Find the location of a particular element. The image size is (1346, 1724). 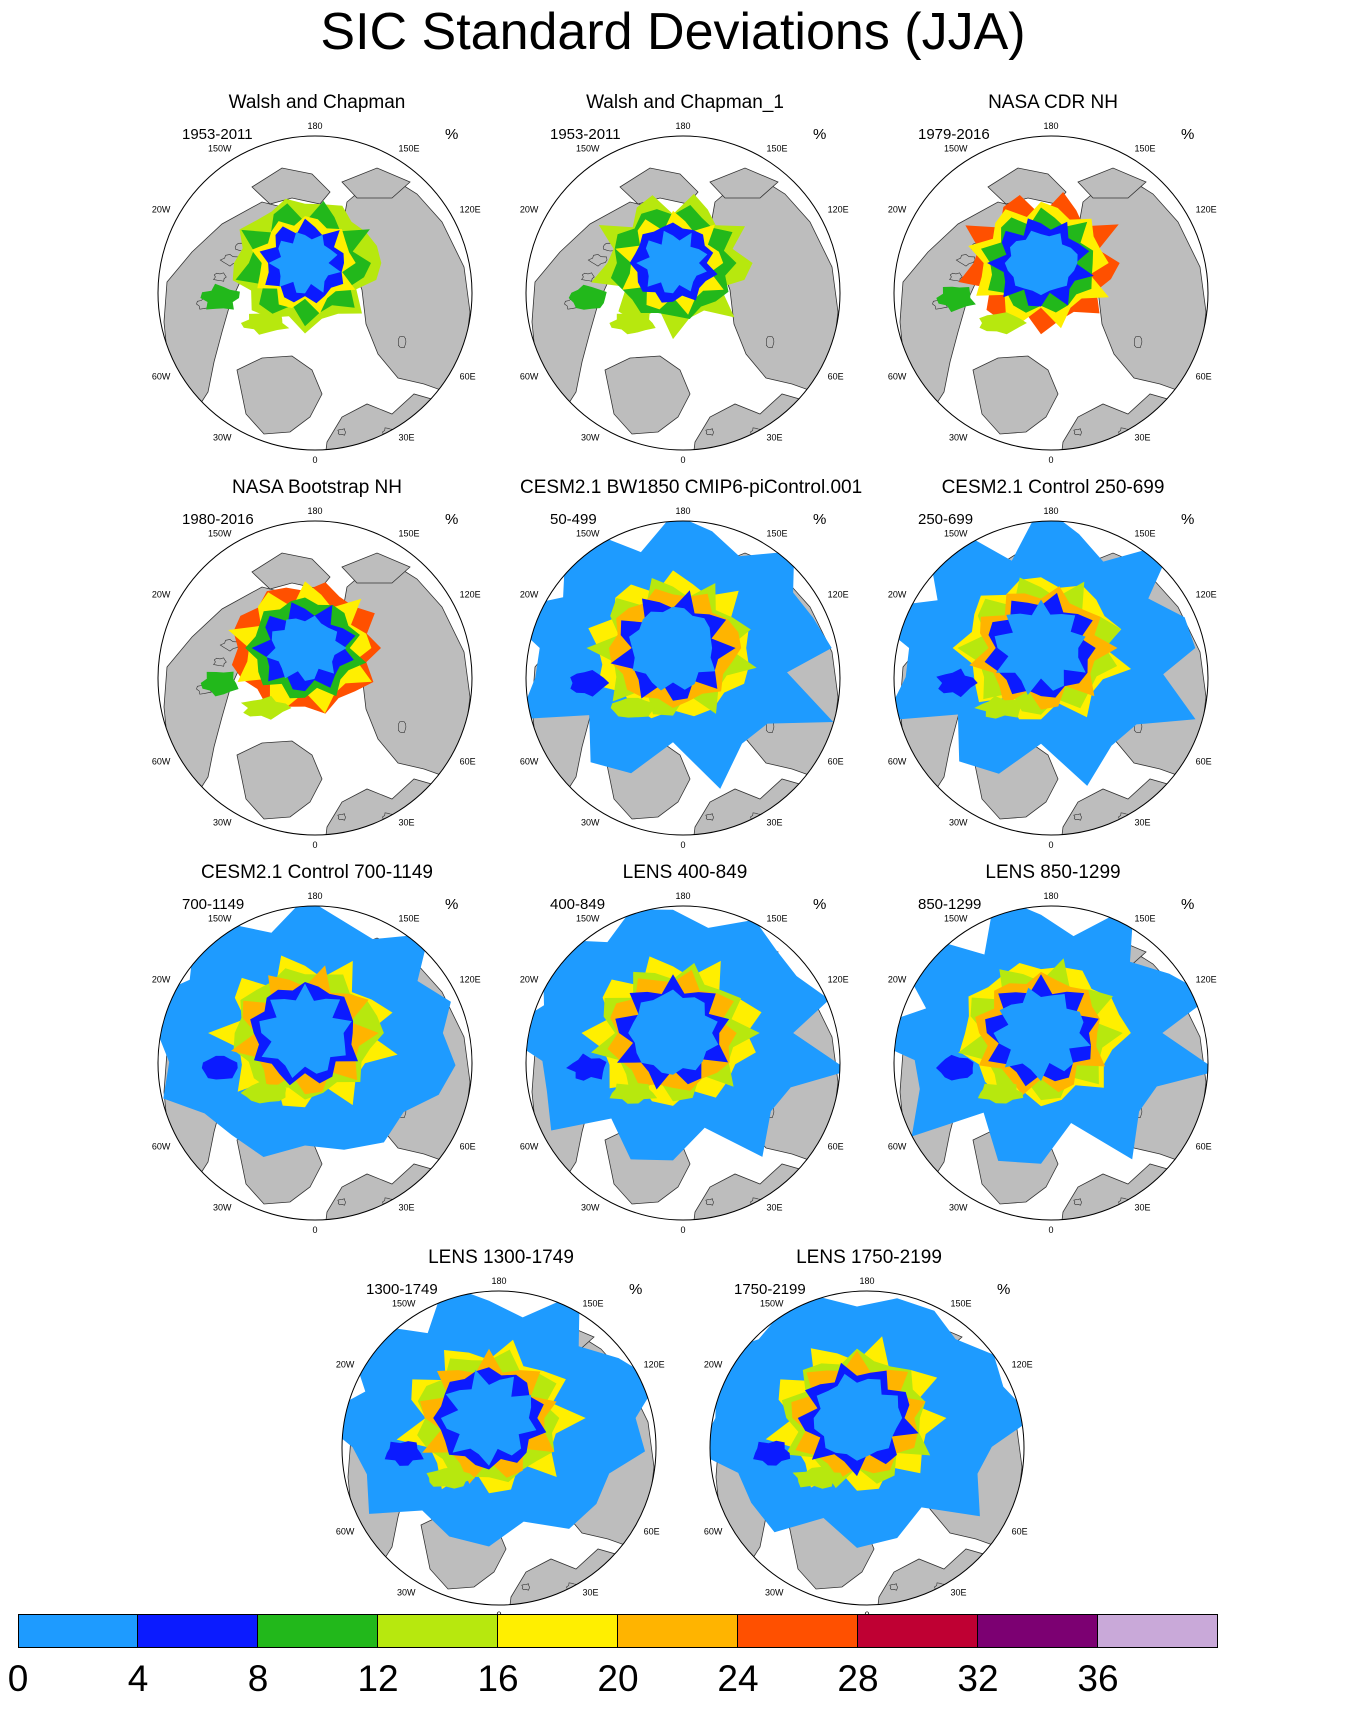

panel-title: NASA CDR NH is located at coordinates (1053, 102).